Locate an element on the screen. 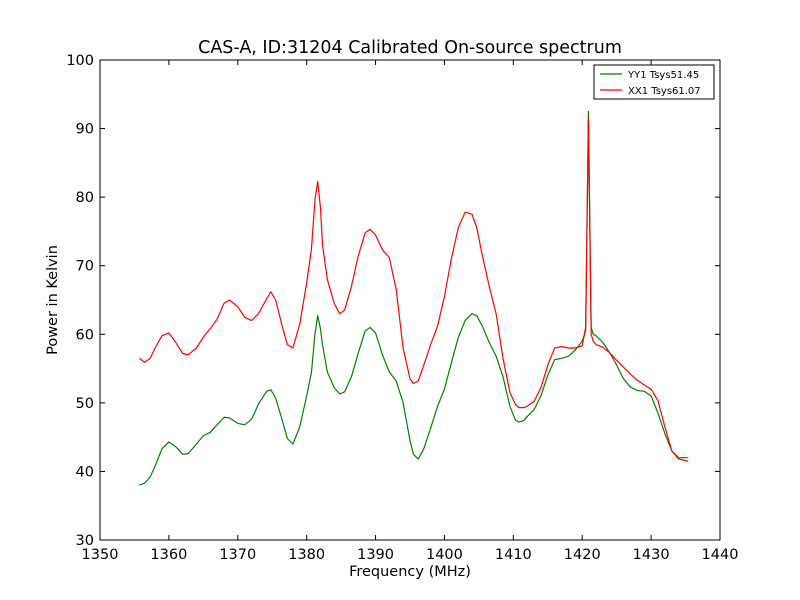 The image size is (800, 600). x-tick-label: 1390 is located at coordinates (375, 555).